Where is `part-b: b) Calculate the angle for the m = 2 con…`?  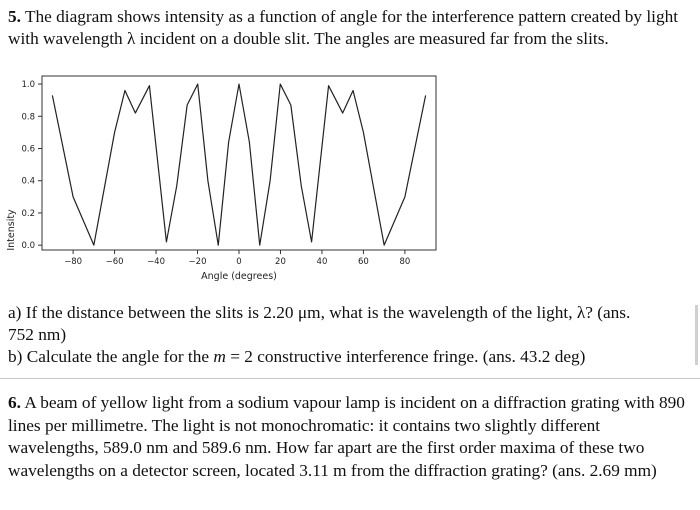 part-b: b) Calculate the angle for the m = 2 con… is located at coordinates (348, 357).